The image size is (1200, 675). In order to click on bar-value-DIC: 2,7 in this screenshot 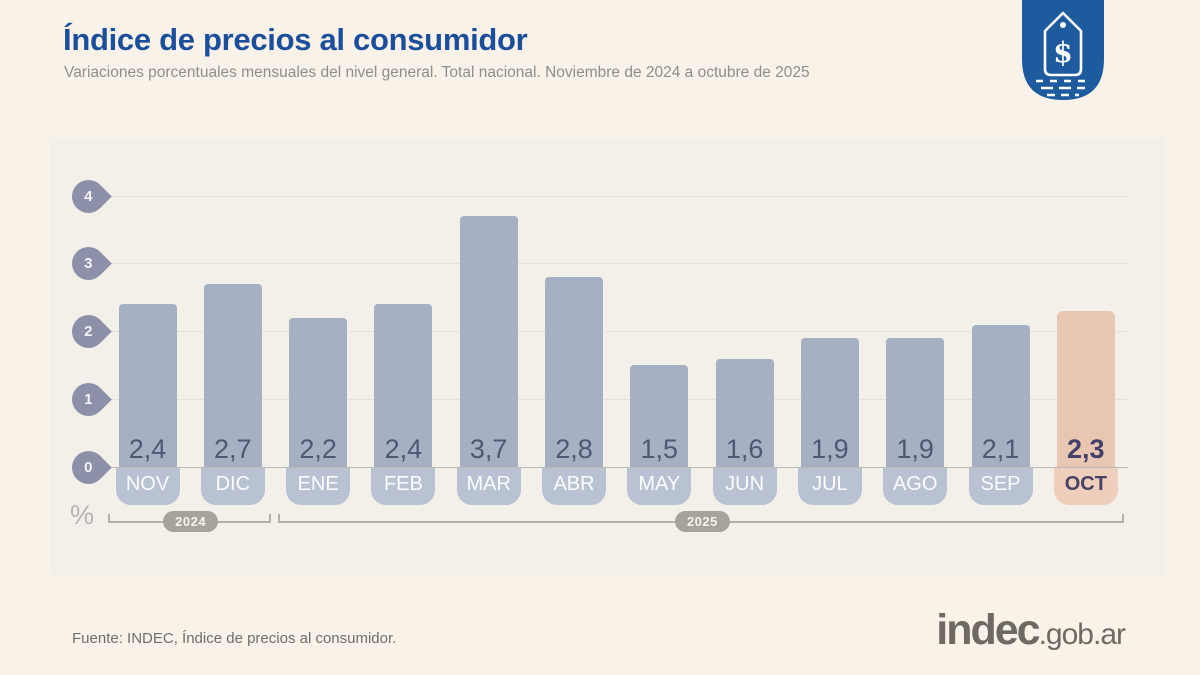, I will do `click(233, 449)`.